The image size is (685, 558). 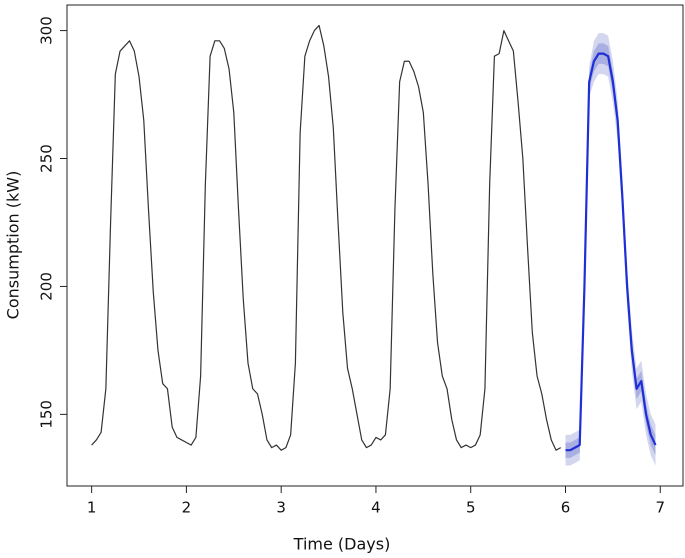 I want to click on series-line, so click(x=611, y=252).